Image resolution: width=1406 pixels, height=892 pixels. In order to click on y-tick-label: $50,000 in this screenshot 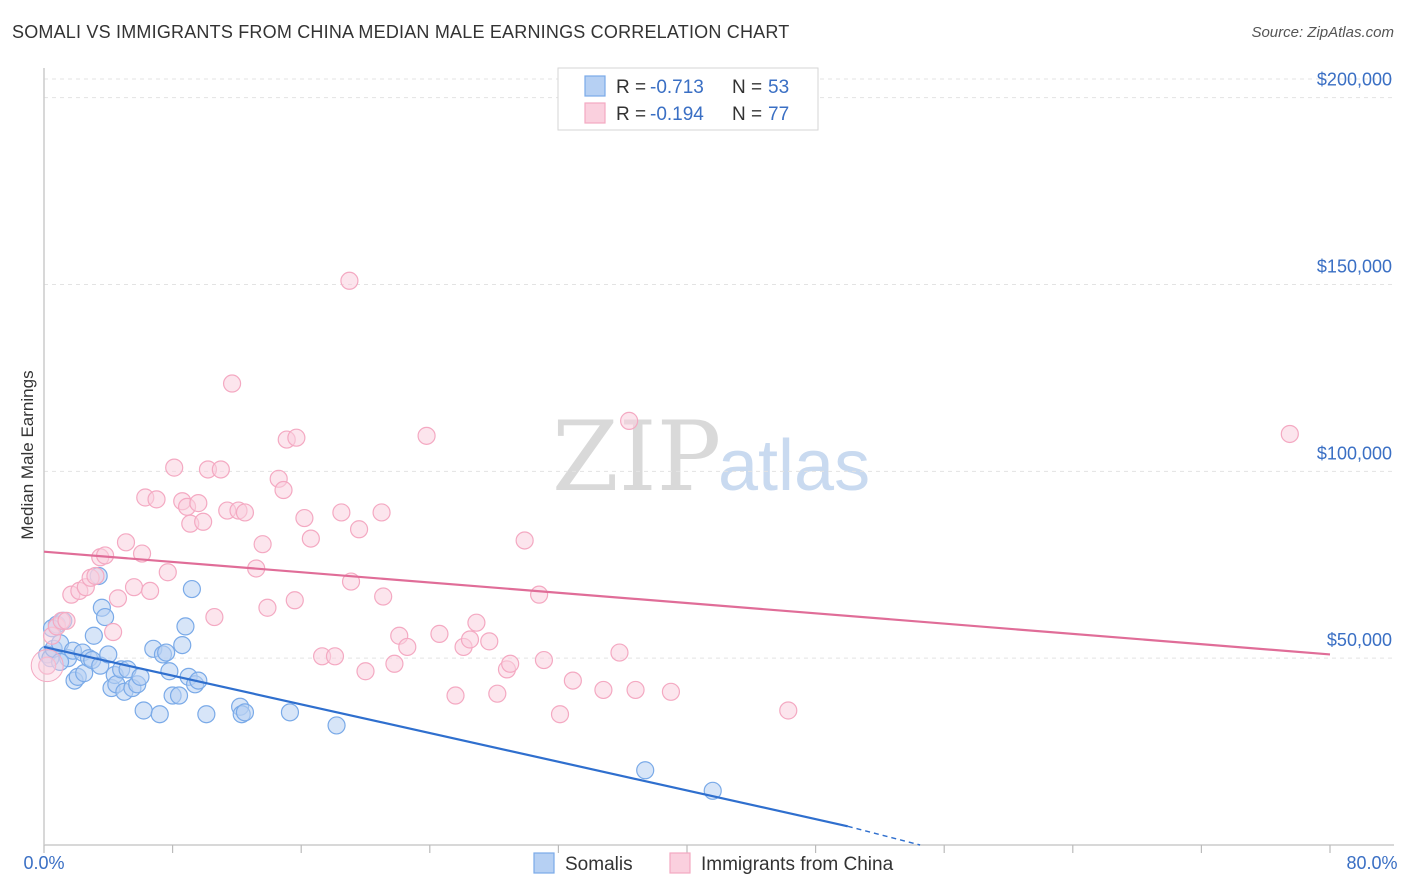, I will do `click(1359, 640)`.